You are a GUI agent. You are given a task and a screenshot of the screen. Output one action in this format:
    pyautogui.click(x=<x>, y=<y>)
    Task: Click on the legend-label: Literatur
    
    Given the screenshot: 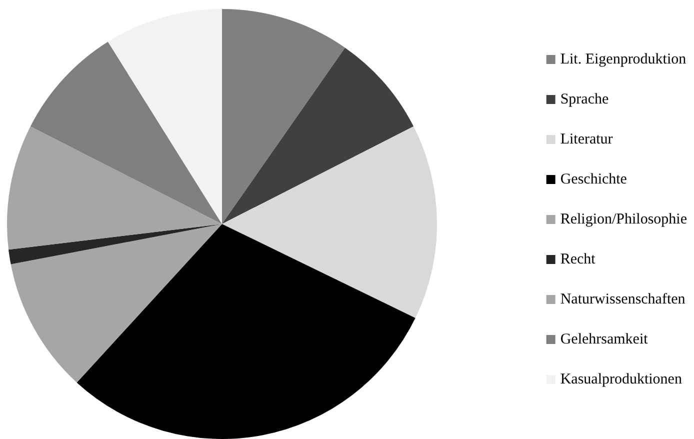 What is the action you would take?
    pyautogui.click(x=586, y=140)
    